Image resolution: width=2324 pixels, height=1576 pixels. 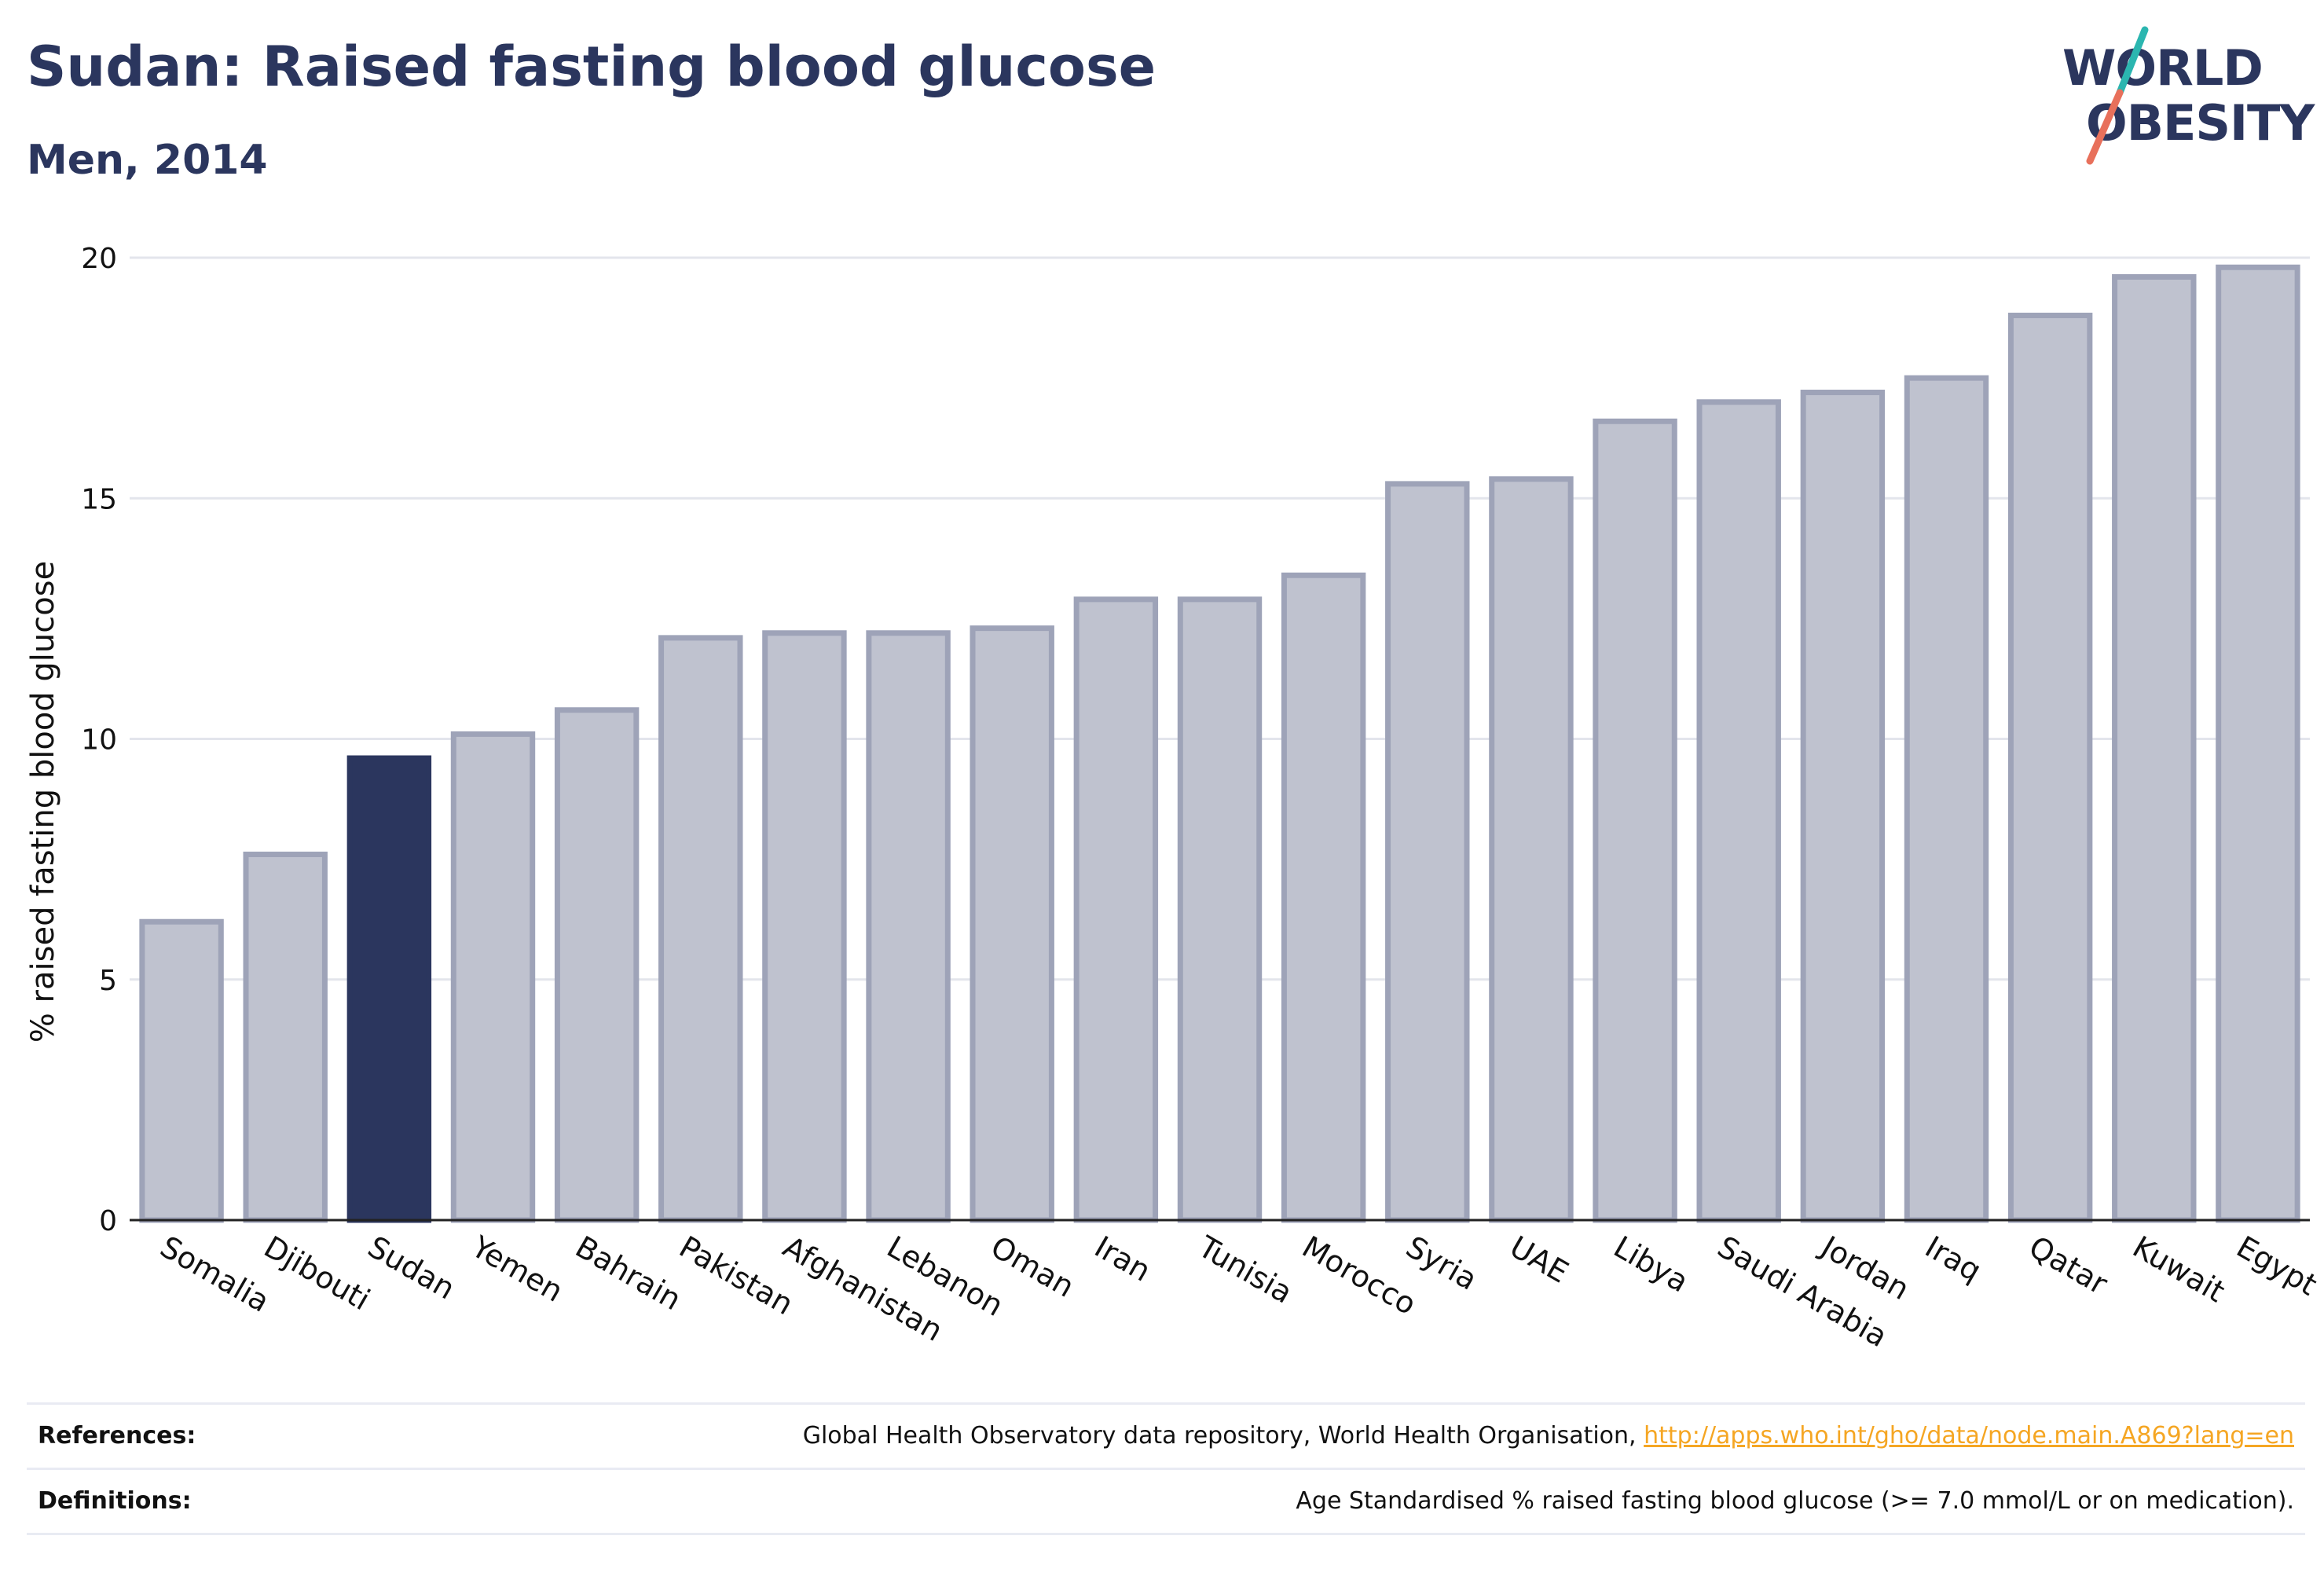 What do you see at coordinates (1953, 1259) in the screenshot?
I see `x-tick-label: Iraq` at bounding box center [1953, 1259].